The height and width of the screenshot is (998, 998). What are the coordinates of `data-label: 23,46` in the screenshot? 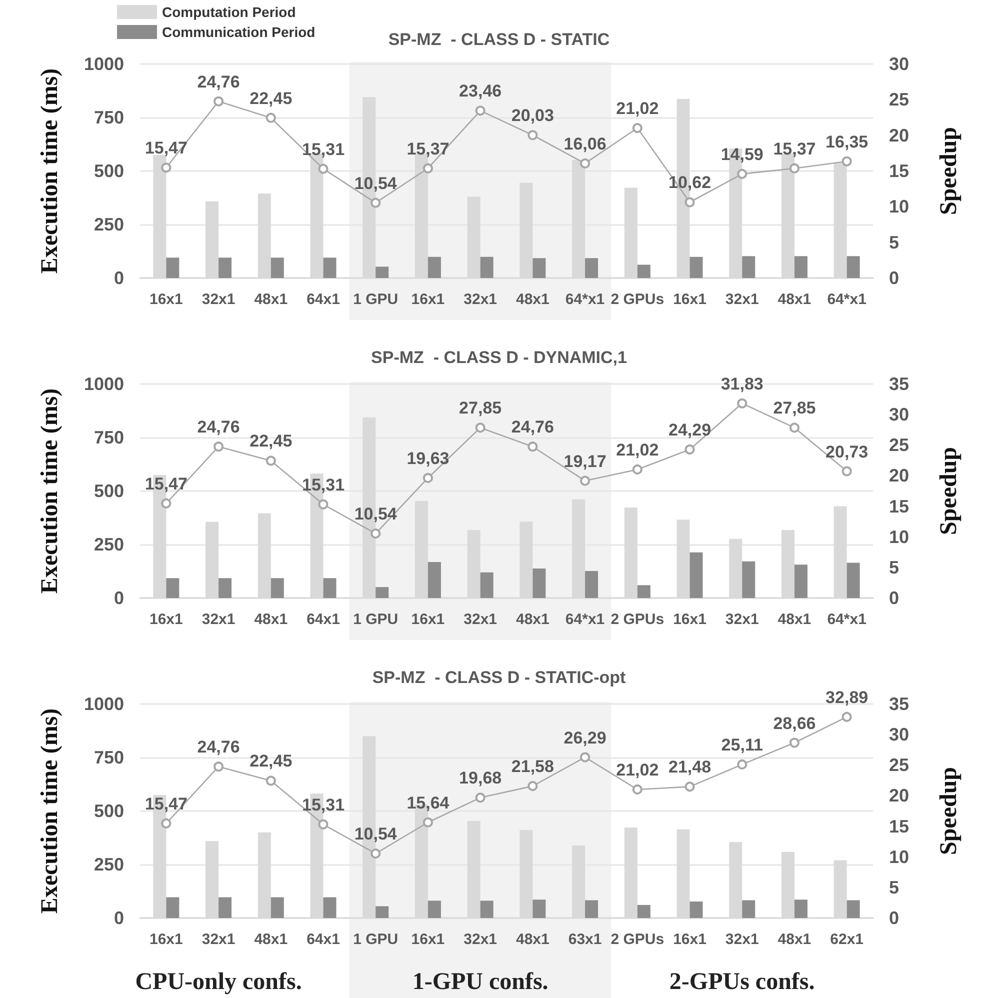 It's located at (480, 91).